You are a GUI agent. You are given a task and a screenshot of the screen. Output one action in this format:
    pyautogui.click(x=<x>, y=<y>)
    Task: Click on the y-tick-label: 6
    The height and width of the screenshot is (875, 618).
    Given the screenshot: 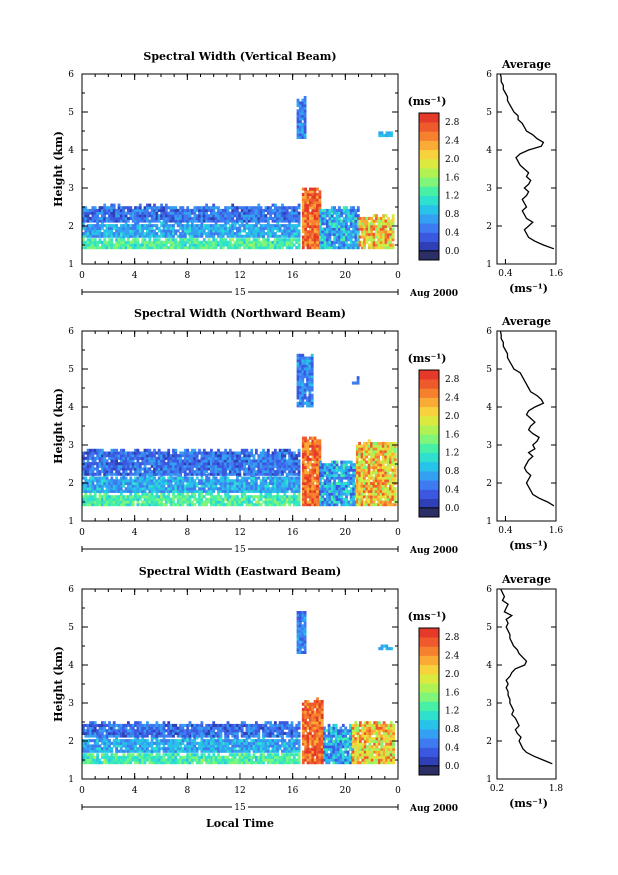 What is the action you would take?
    pyautogui.click(x=71, y=75)
    